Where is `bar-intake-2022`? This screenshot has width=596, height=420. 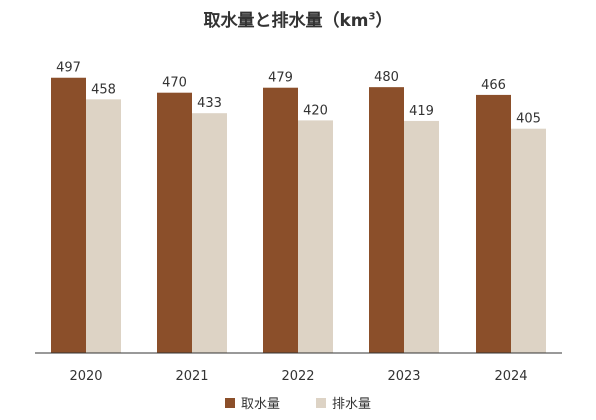
bar-intake-2022 is located at coordinates (280, 220).